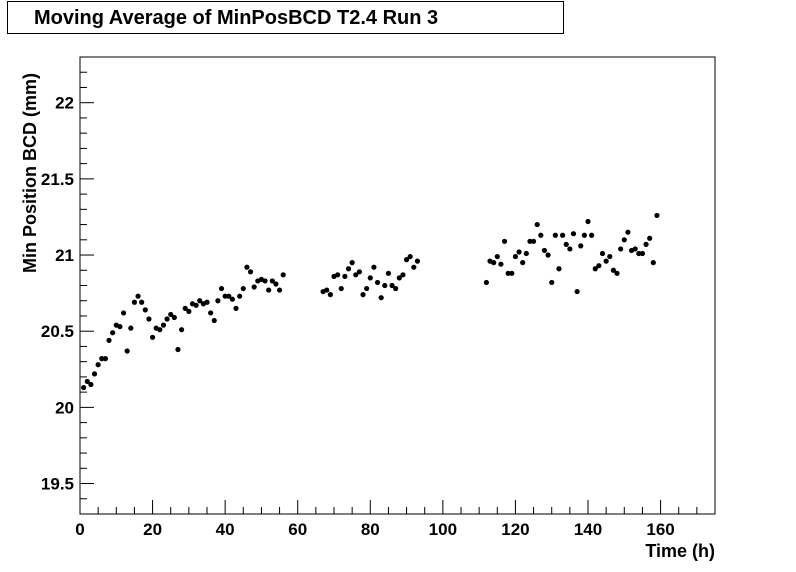 This screenshot has width=796, height=572. Describe the element at coordinates (660, 529) in the screenshot. I see `x-tick-label: 160` at that location.